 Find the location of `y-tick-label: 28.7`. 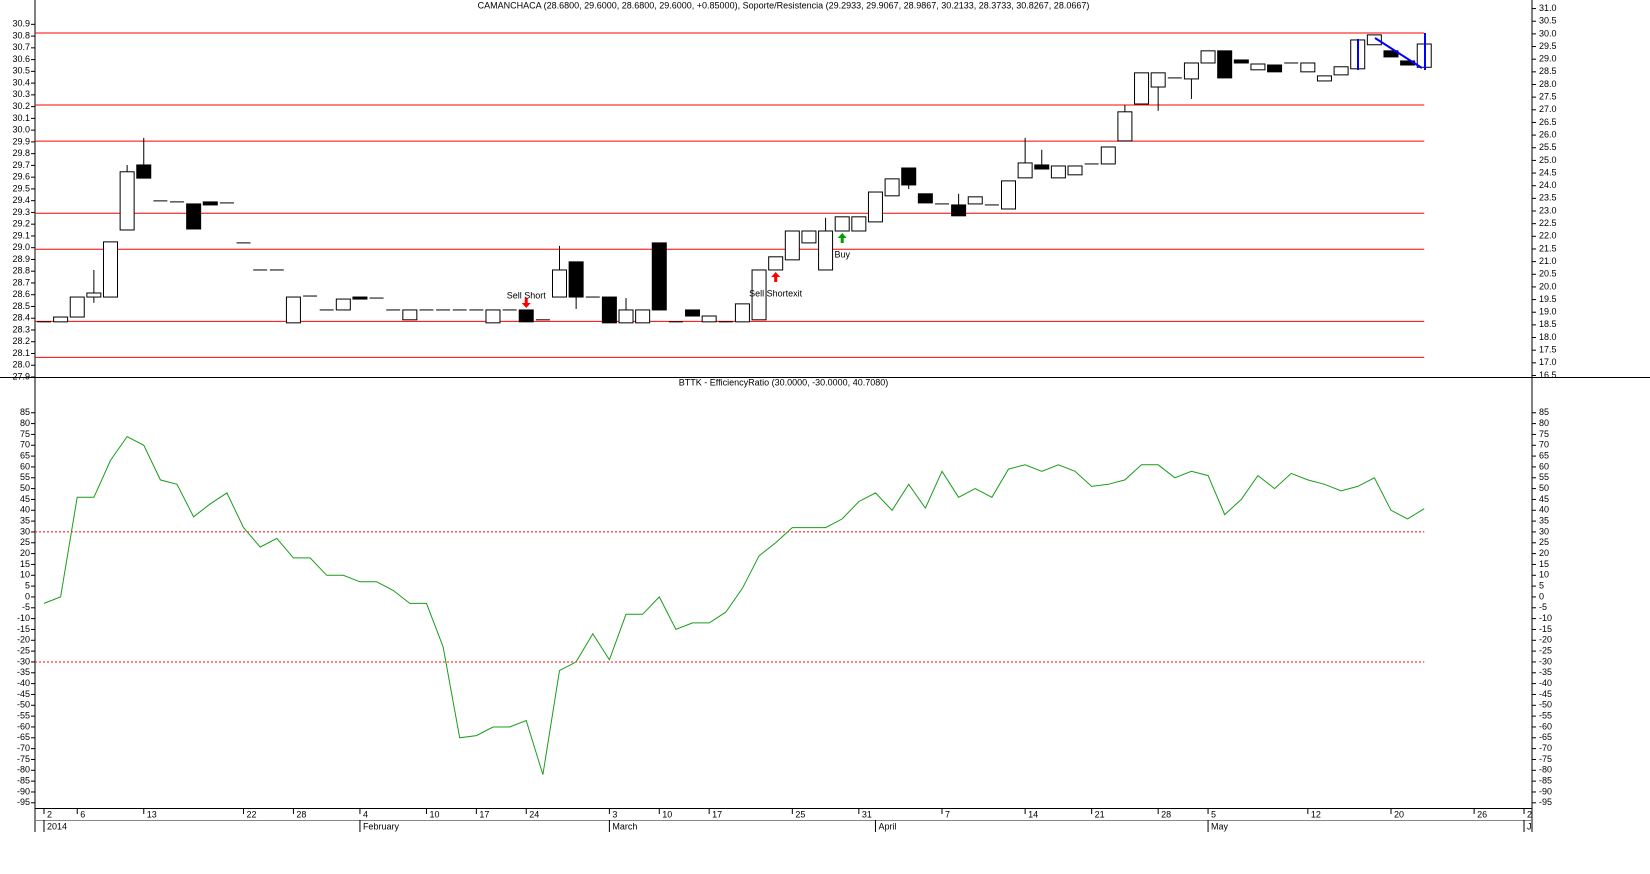

y-tick-label: 28.7 is located at coordinates (21, 282).